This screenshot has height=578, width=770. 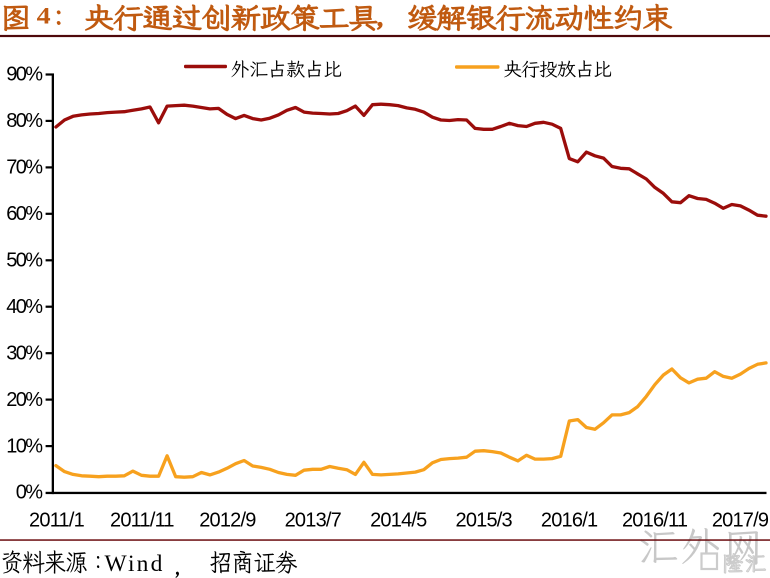 What do you see at coordinates (24, 400) in the screenshot?
I see `svg-text: 20%` at bounding box center [24, 400].